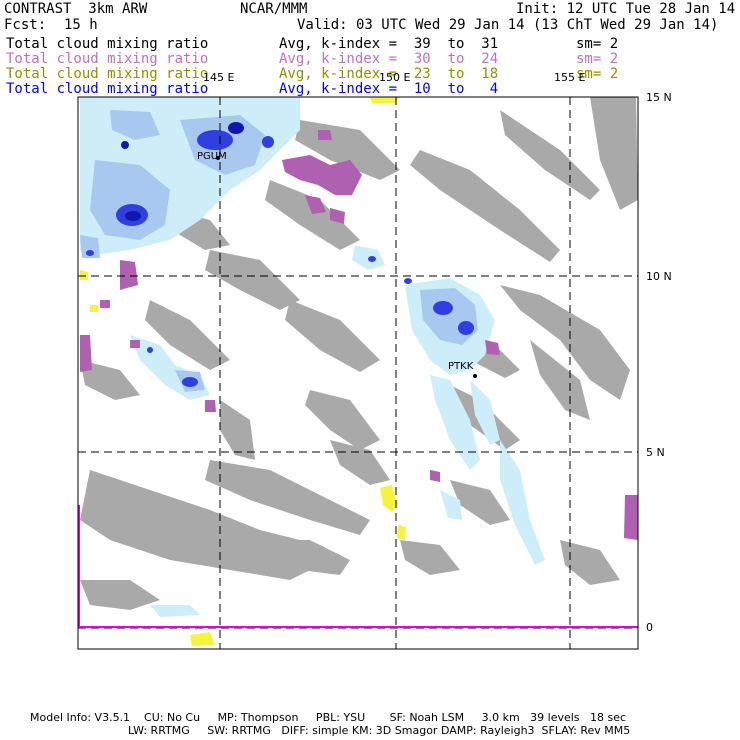 Image resolution: width=740 pixels, height=740 pixels. I want to click on field-legend-4-avg: Avg, k-index = 10 to 4, so click(389, 89).